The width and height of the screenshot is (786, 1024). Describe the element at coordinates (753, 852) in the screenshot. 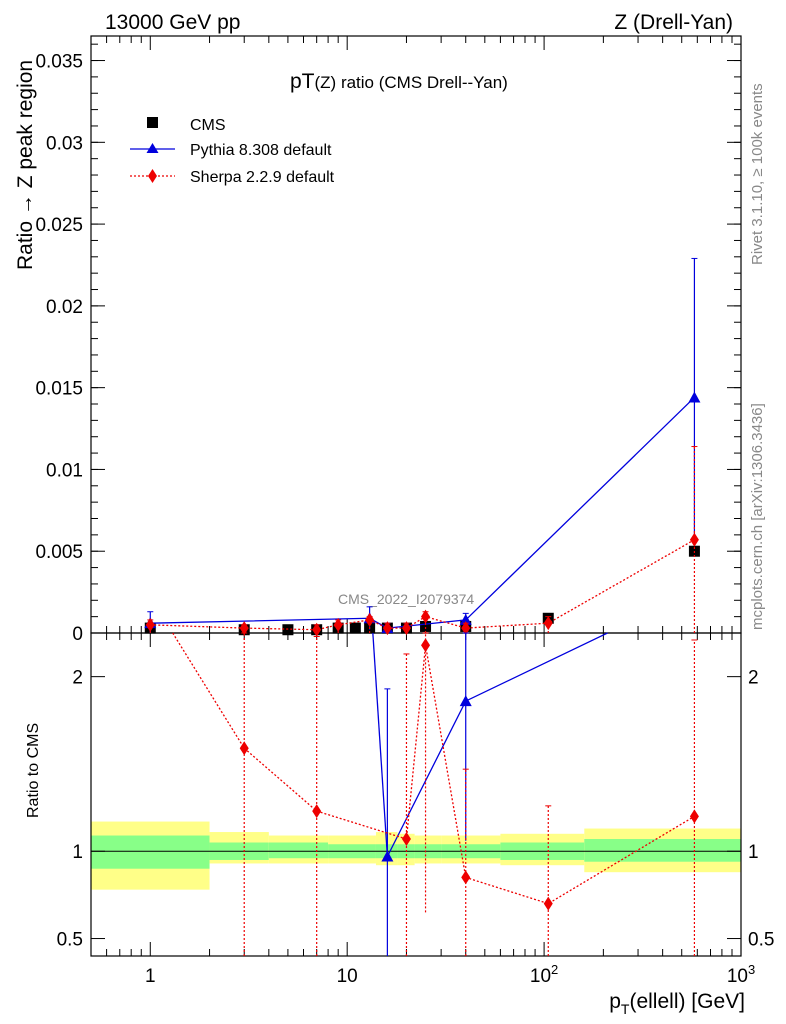

I see `ratio-y-tick-label-right: 1` at that location.